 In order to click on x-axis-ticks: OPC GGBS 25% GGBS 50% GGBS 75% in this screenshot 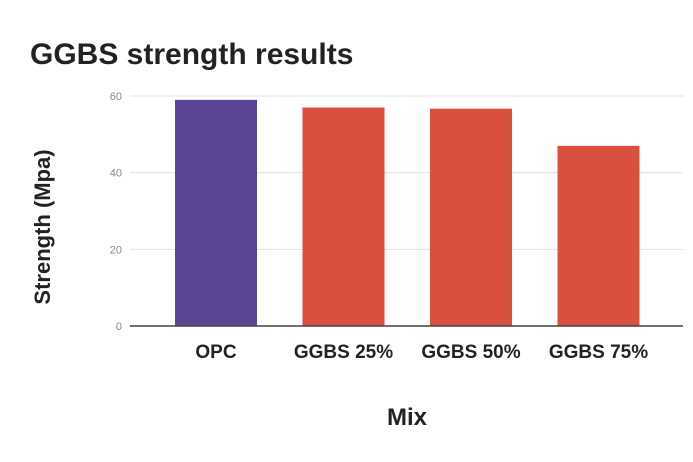, I will do `click(421, 352)`.